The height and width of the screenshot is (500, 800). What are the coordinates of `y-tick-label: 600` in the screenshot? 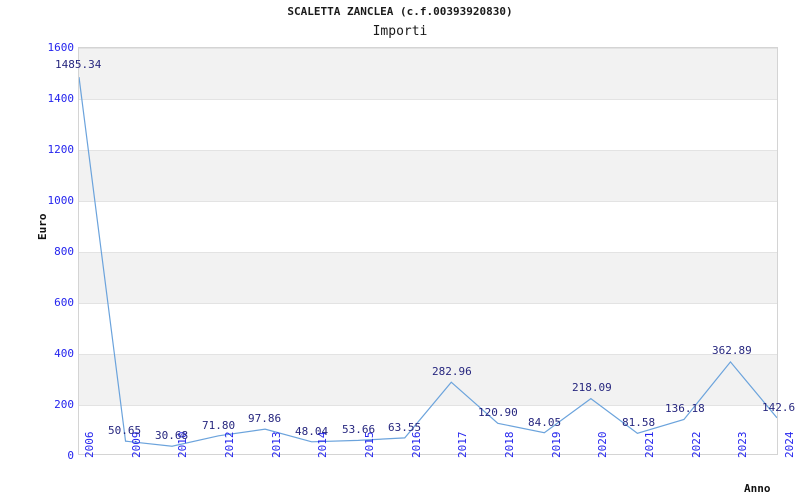 It's located at (64, 302).